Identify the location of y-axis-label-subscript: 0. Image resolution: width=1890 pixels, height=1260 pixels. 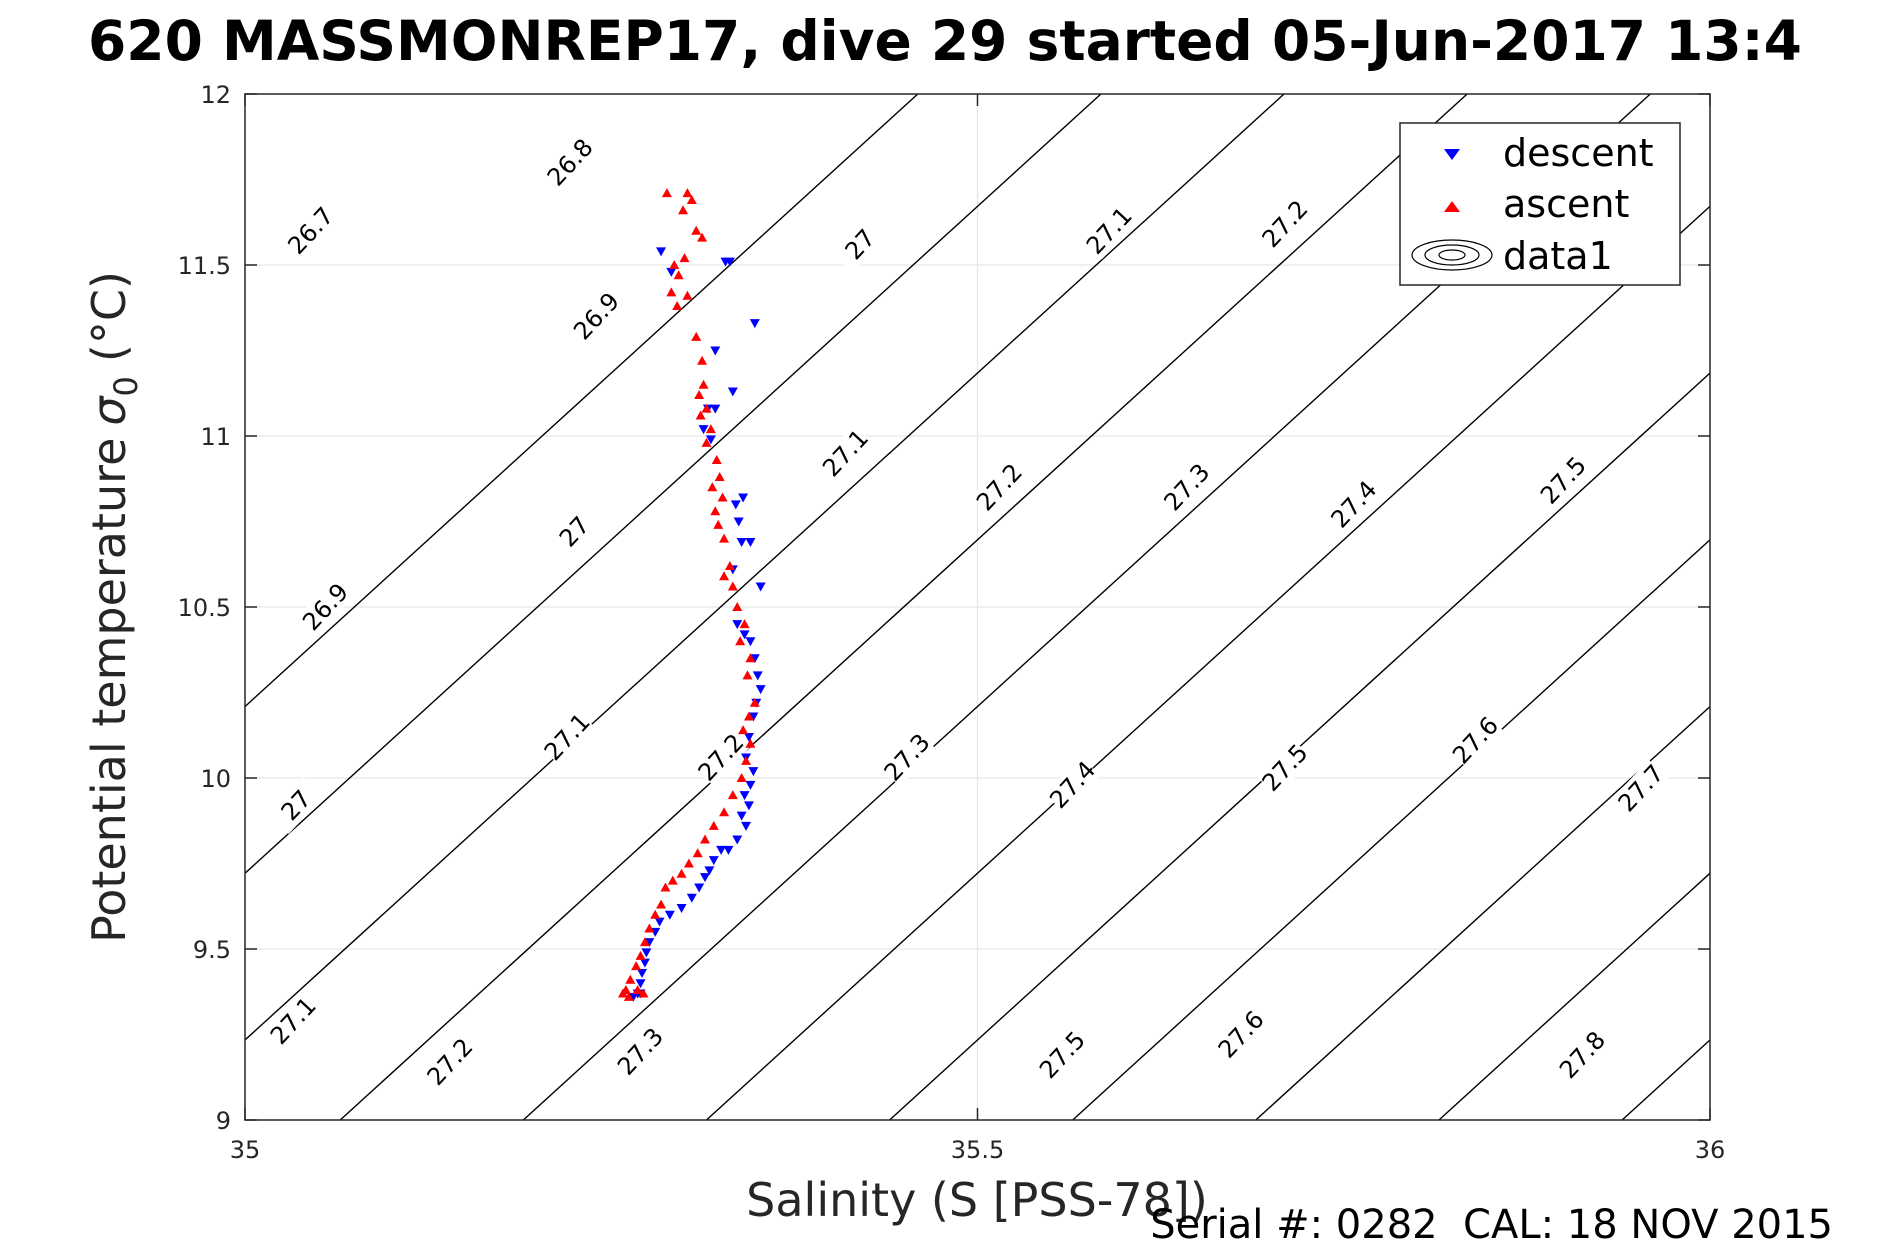
(126, 386).